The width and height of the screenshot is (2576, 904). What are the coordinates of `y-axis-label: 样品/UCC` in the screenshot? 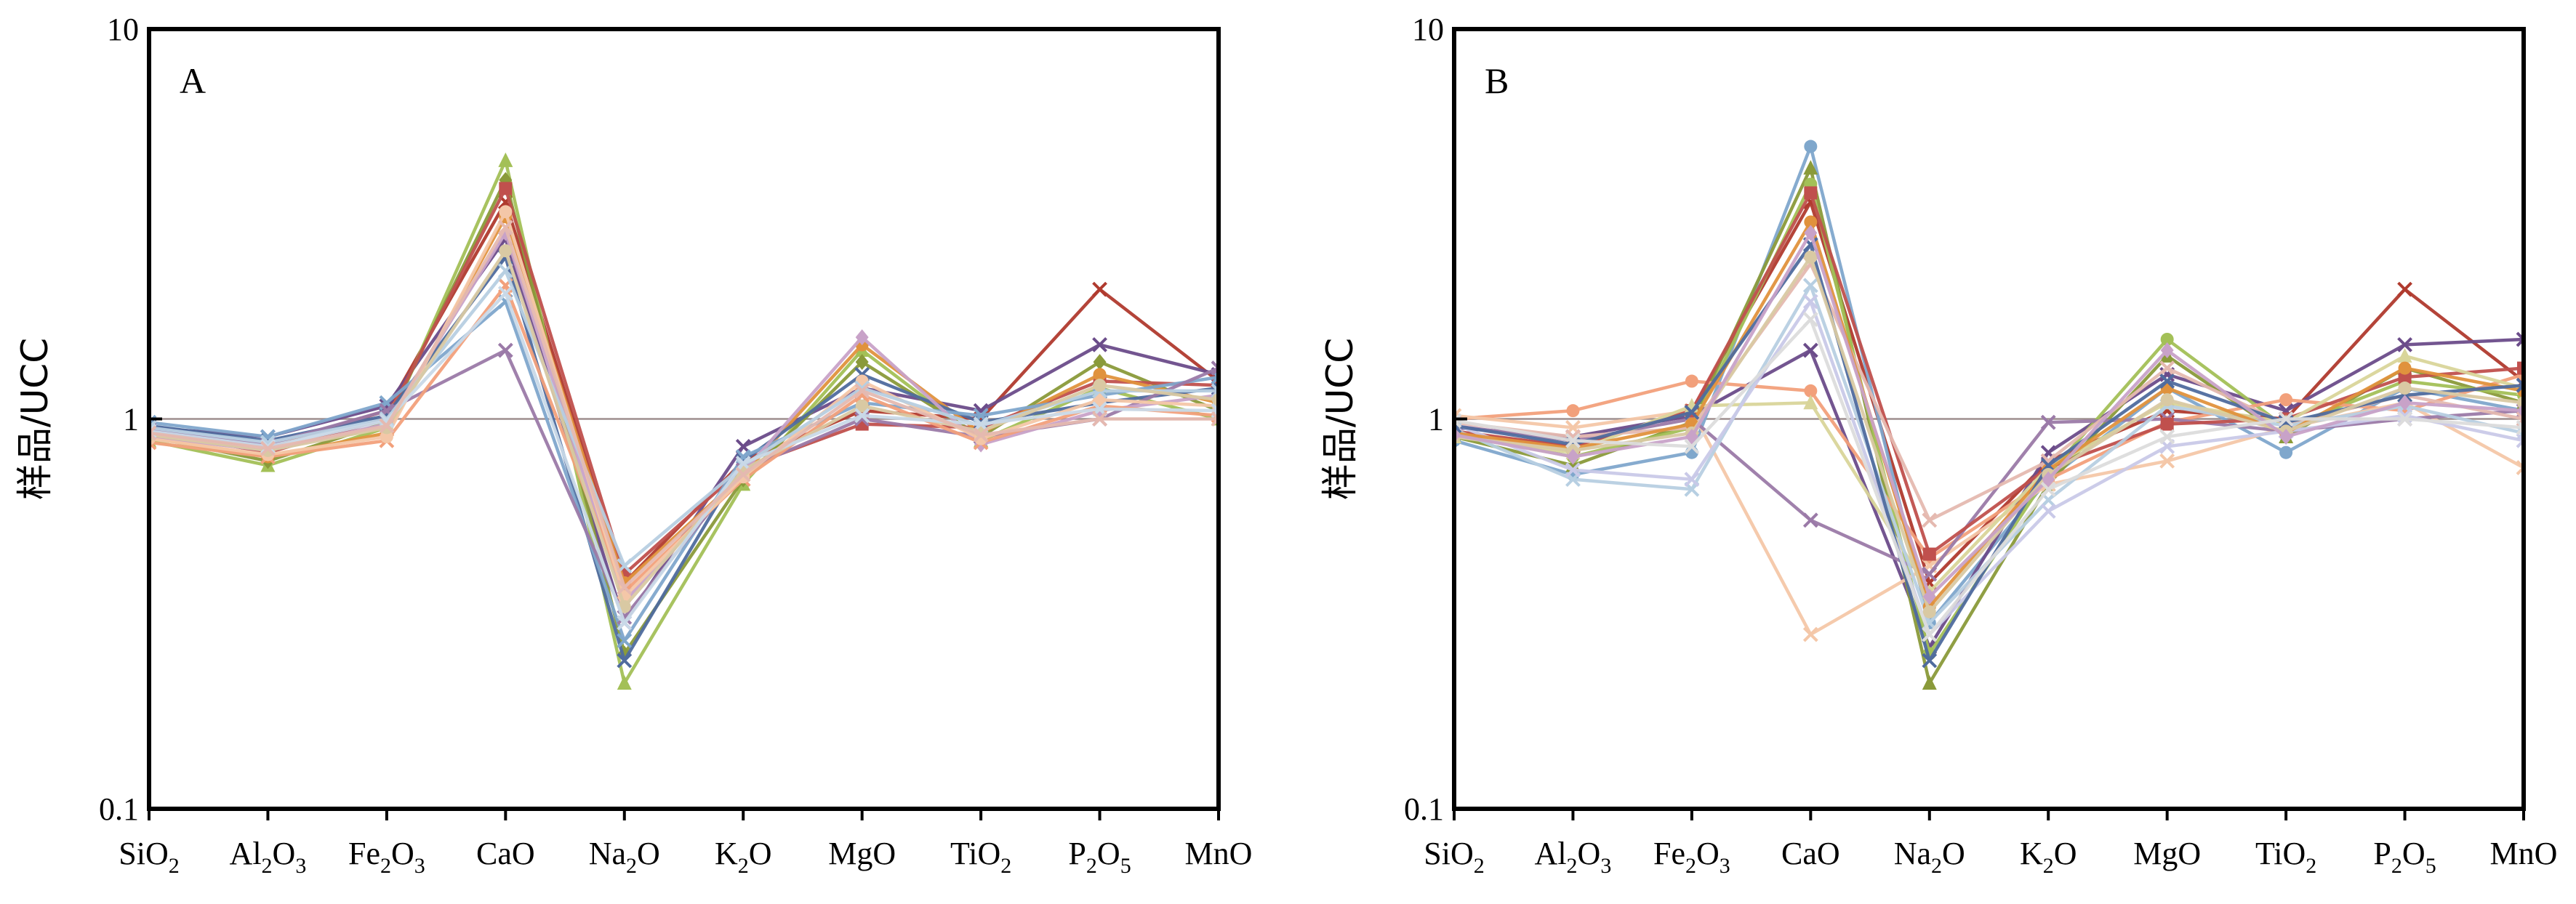 It's located at (1340, 419).